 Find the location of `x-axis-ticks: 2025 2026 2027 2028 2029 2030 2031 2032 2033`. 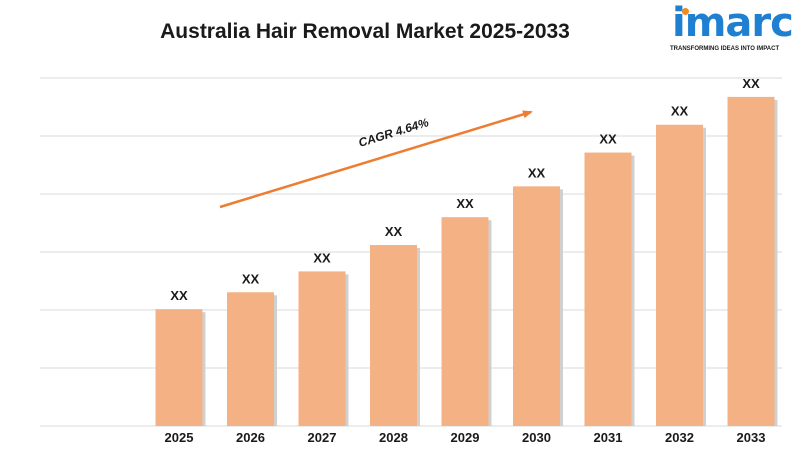

x-axis-ticks: 2025 2026 2027 2028 2029 2030 2031 2032 2033 is located at coordinates (465, 437).